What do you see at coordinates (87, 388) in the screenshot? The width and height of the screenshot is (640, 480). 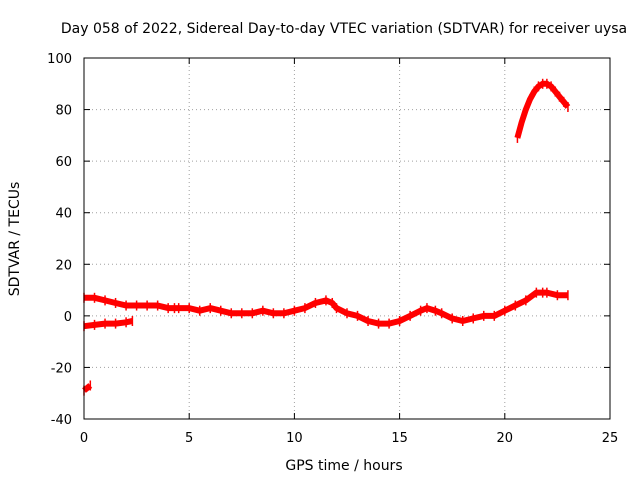 I see `series-early-drop` at bounding box center [87, 388].